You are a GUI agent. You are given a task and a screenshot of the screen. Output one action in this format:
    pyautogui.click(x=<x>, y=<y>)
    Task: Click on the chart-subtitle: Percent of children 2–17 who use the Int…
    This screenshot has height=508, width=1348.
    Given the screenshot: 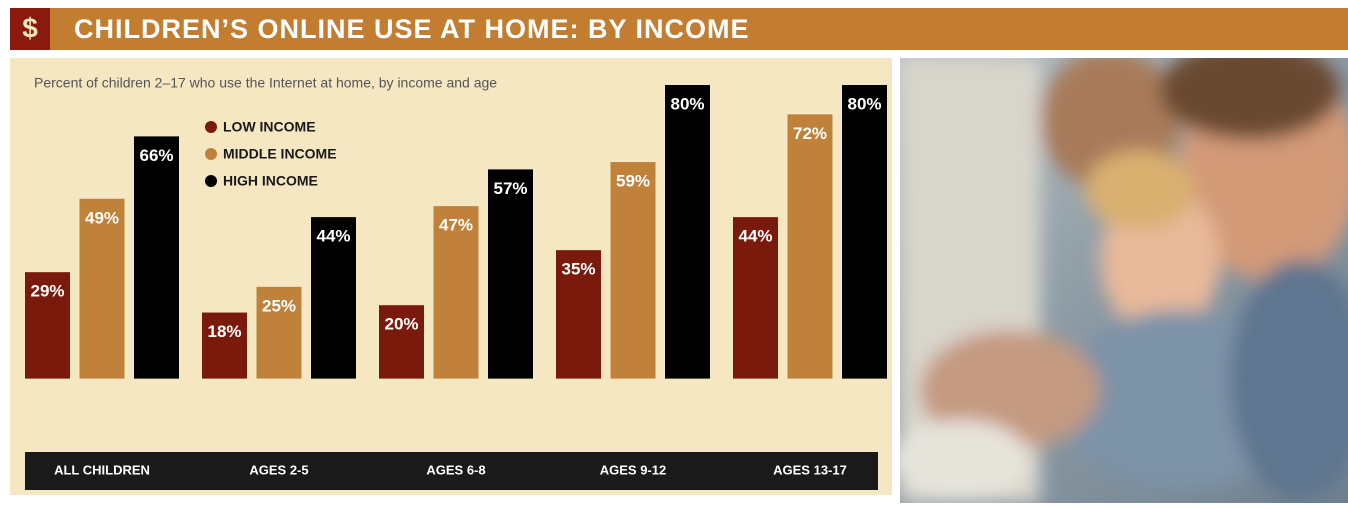 What is the action you would take?
    pyautogui.click(x=265, y=83)
    